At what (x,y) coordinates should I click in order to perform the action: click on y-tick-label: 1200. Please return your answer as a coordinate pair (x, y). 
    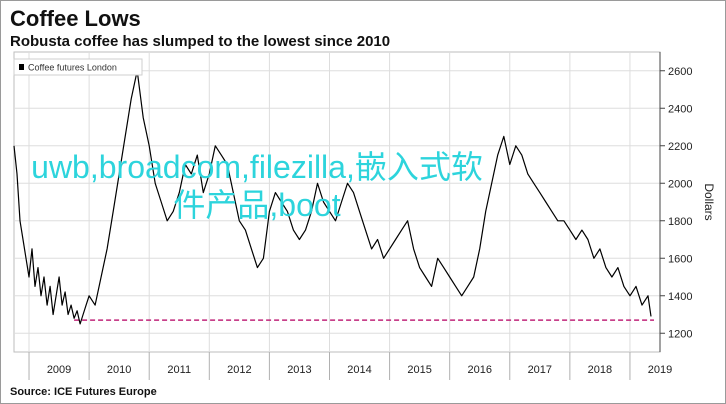
    Looking at the image, I should click on (680, 334).